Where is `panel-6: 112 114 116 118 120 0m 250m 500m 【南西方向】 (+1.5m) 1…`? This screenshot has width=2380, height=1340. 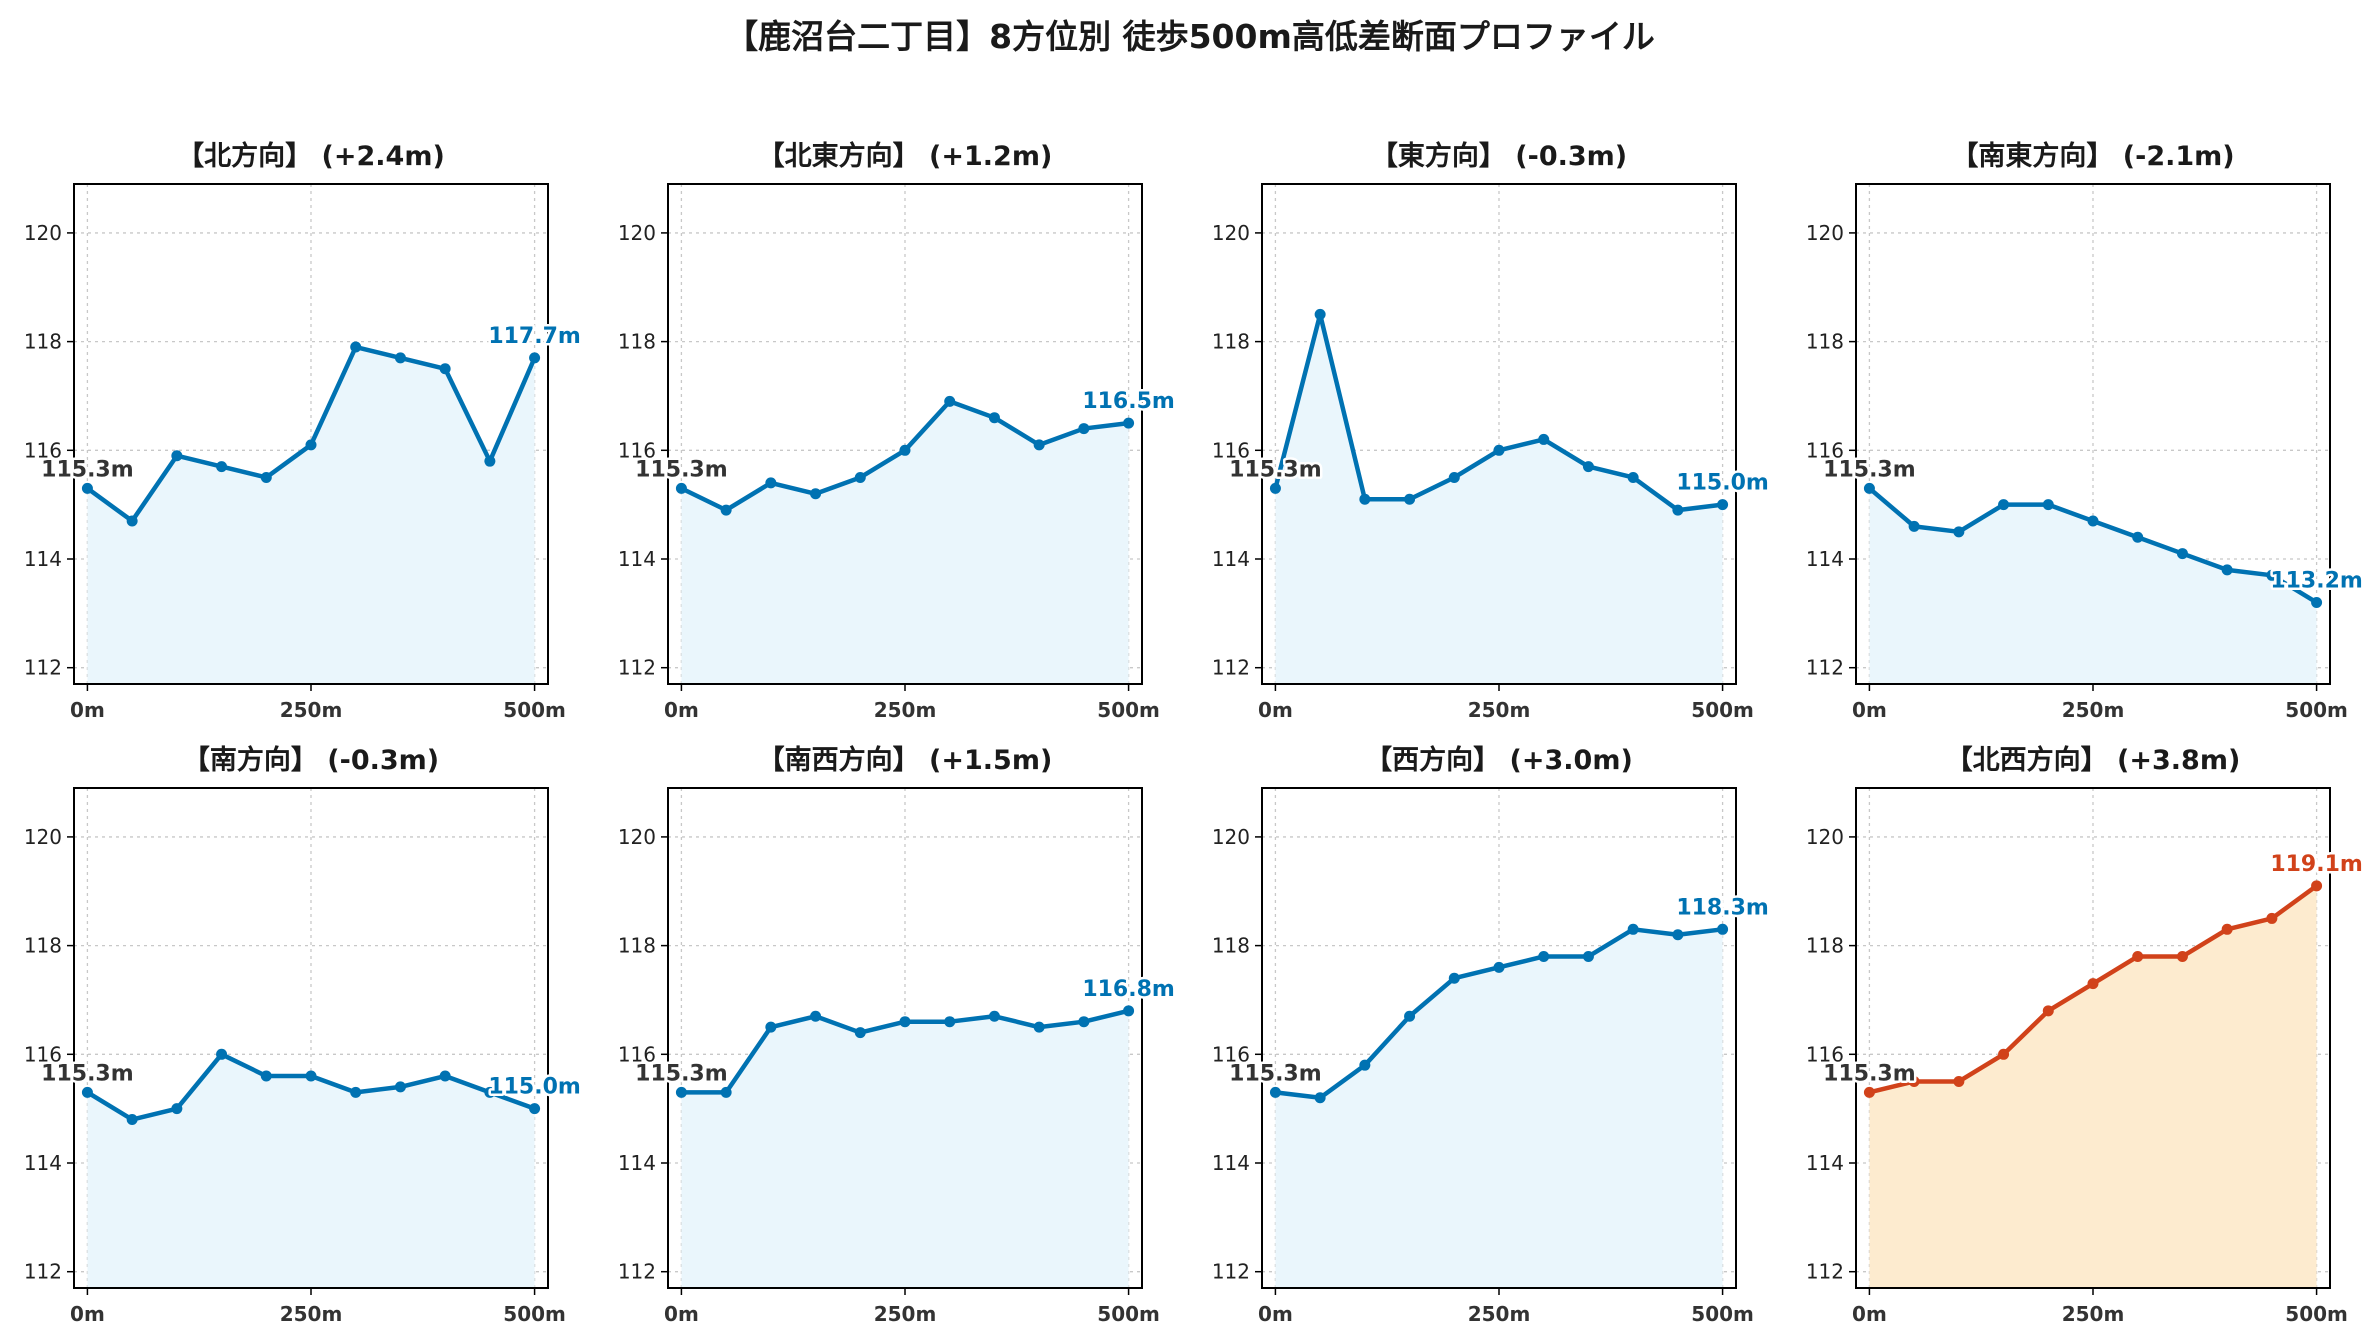
panel-6: 112 114 116 118 120 0m 250m 500m 【南西方向】 (+1.5m) 1… is located at coordinates (898, 1035).